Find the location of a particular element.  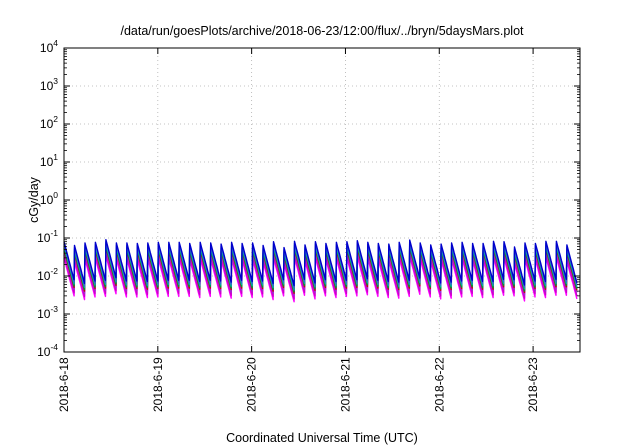

y-tick-label: 10⁻³ is located at coordinates (47, 312).